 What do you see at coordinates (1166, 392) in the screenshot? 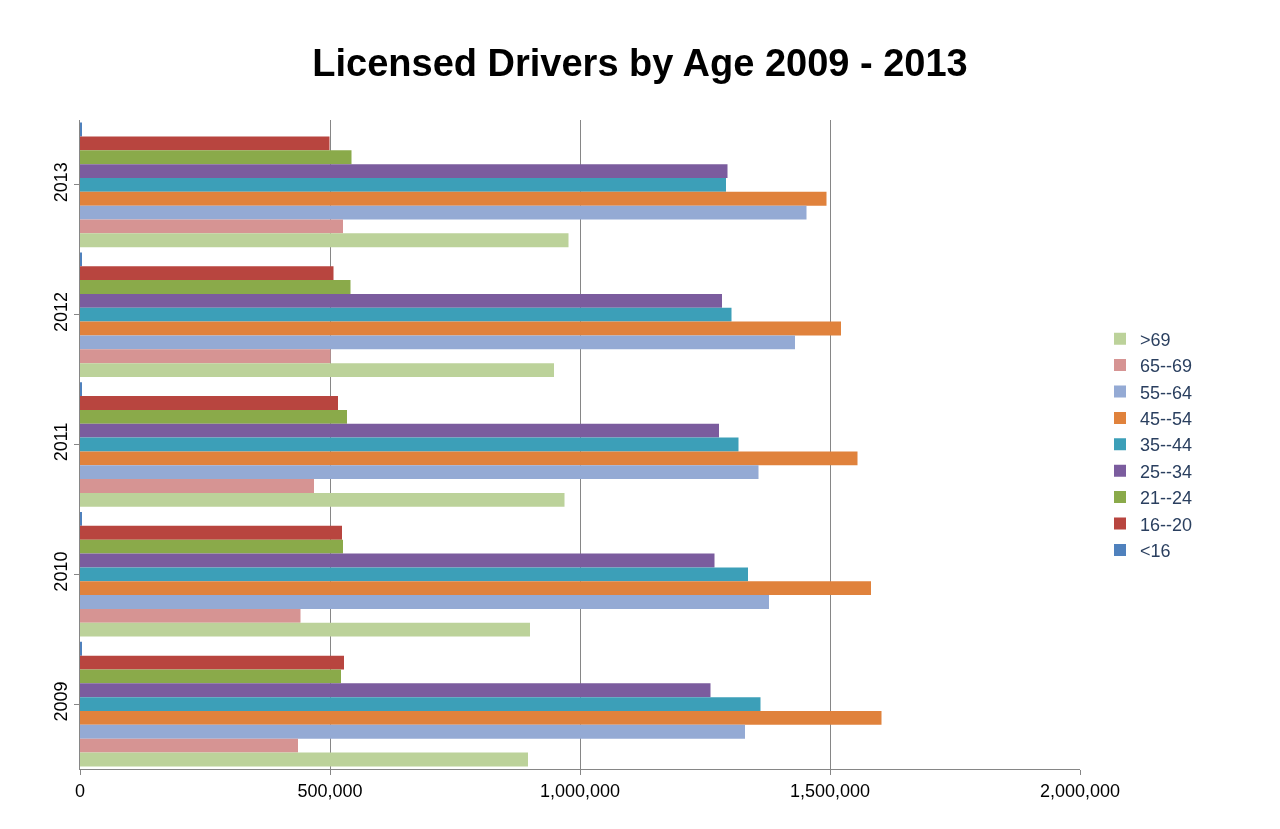
I see `legend-label: 55--64` at bounding box center [1166, 392].